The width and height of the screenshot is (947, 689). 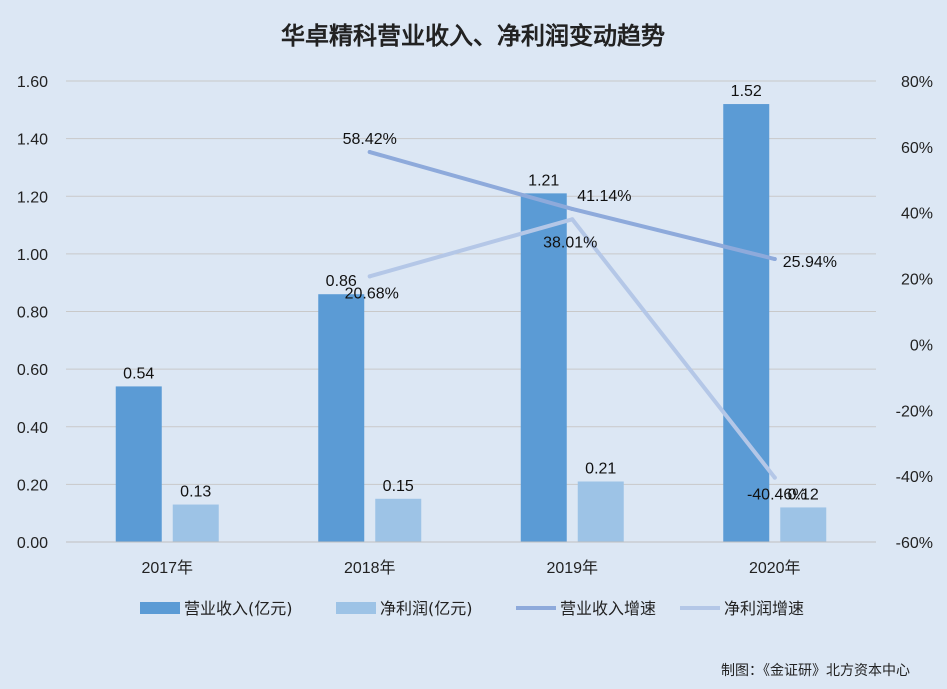 What do you see at coordinates (32, 140) in the screenshot?
I see `y-left-tick-label: 1.40` at bounding box center [32, 140].